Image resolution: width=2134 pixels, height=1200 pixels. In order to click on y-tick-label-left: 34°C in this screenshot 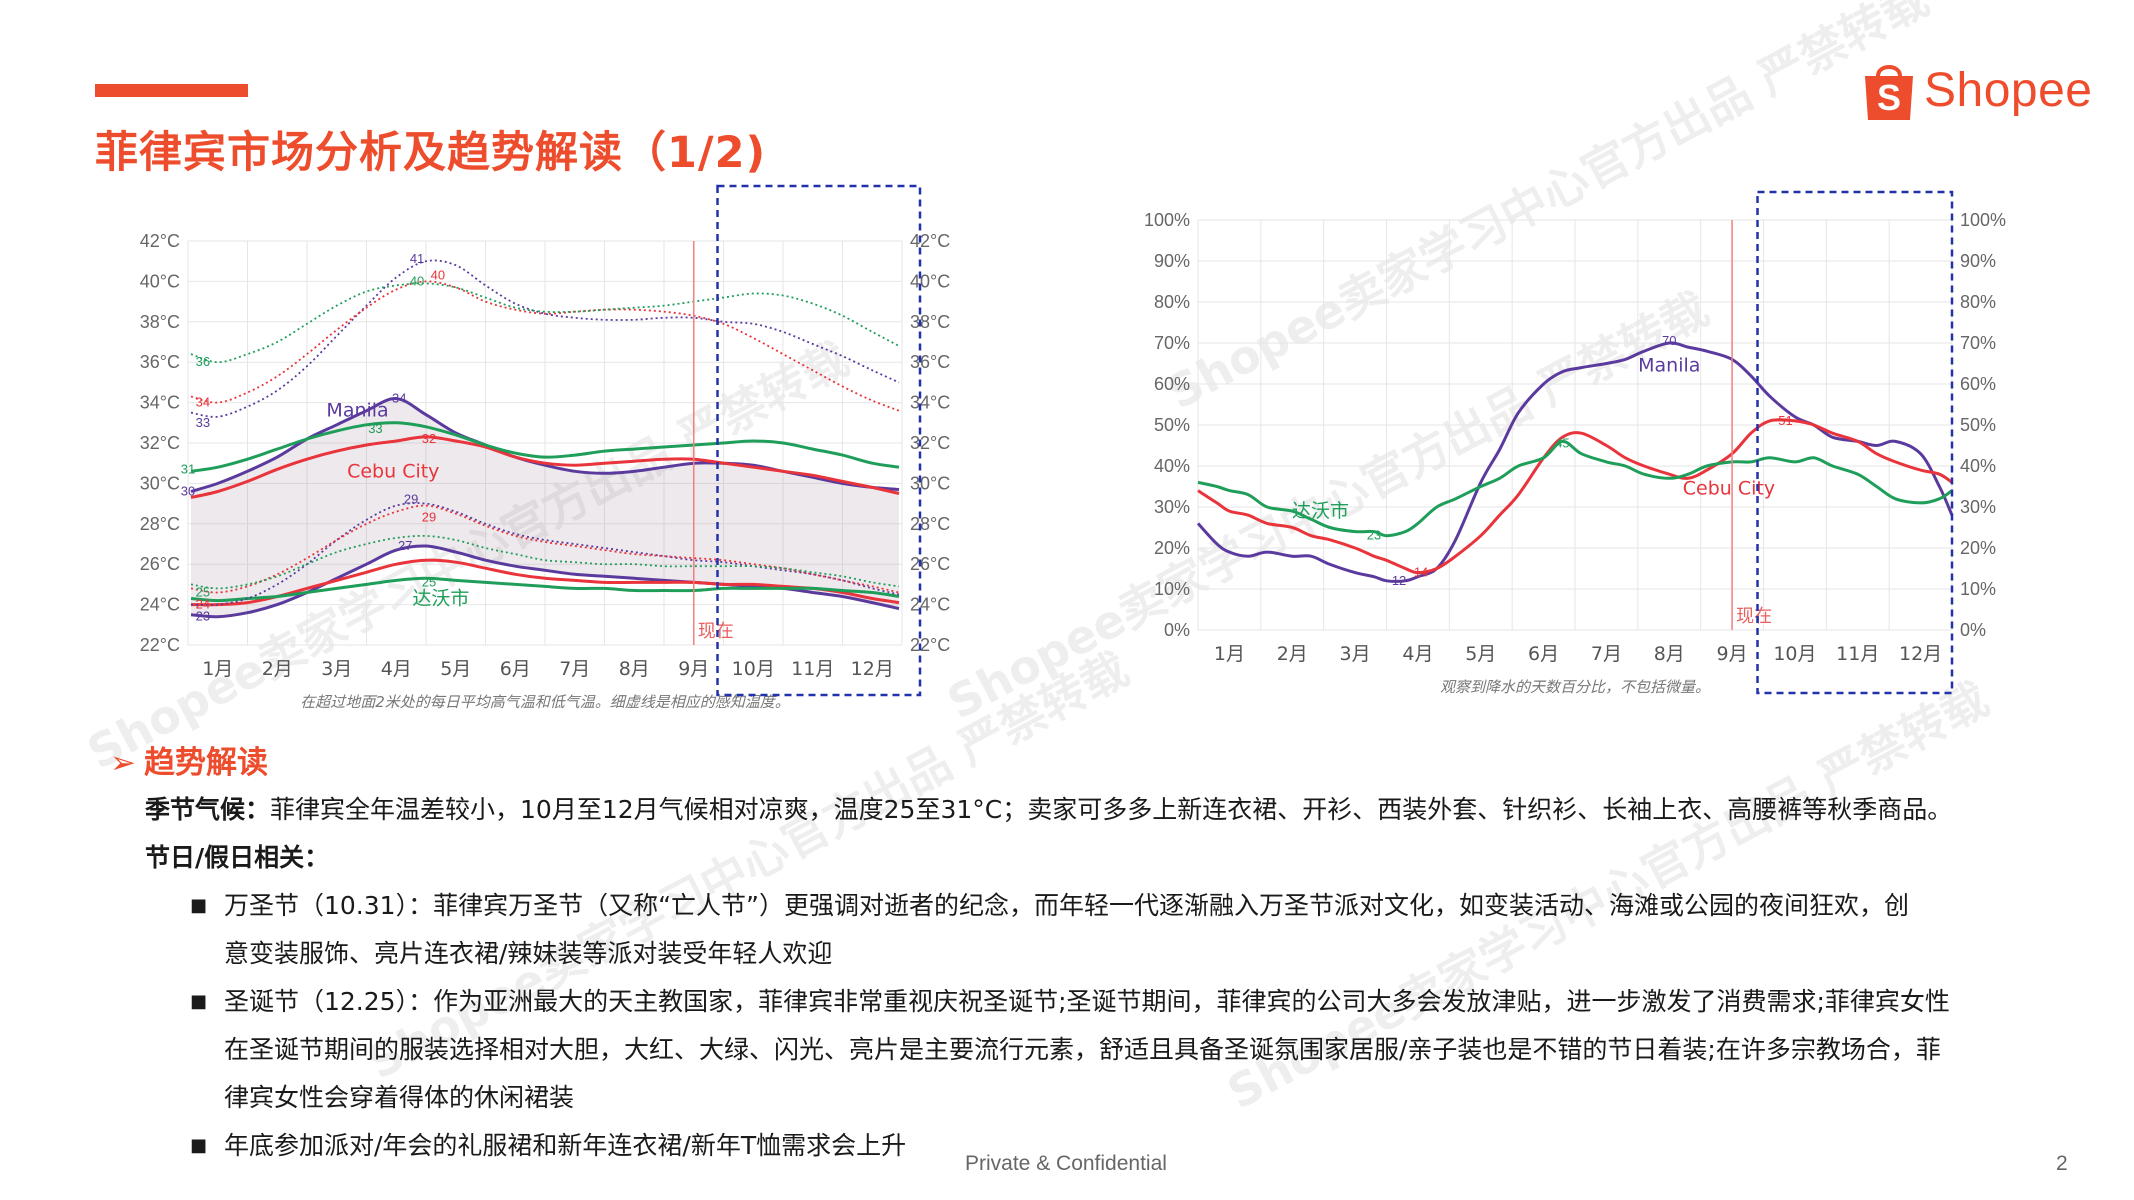, I will do `click(160, 403)`.